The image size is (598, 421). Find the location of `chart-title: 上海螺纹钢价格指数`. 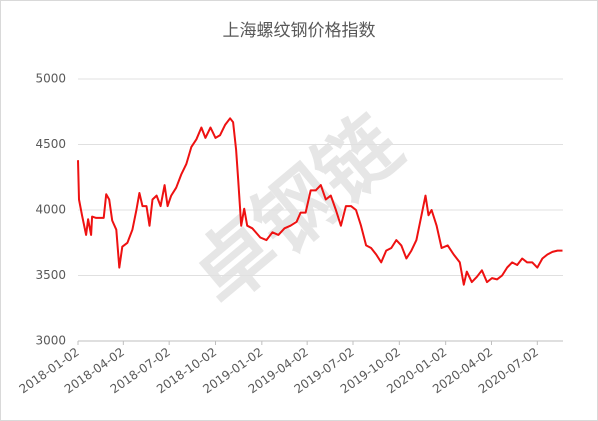

chart-title: 上海螺纹钢价格指数 is located at coordinates (299, 31).